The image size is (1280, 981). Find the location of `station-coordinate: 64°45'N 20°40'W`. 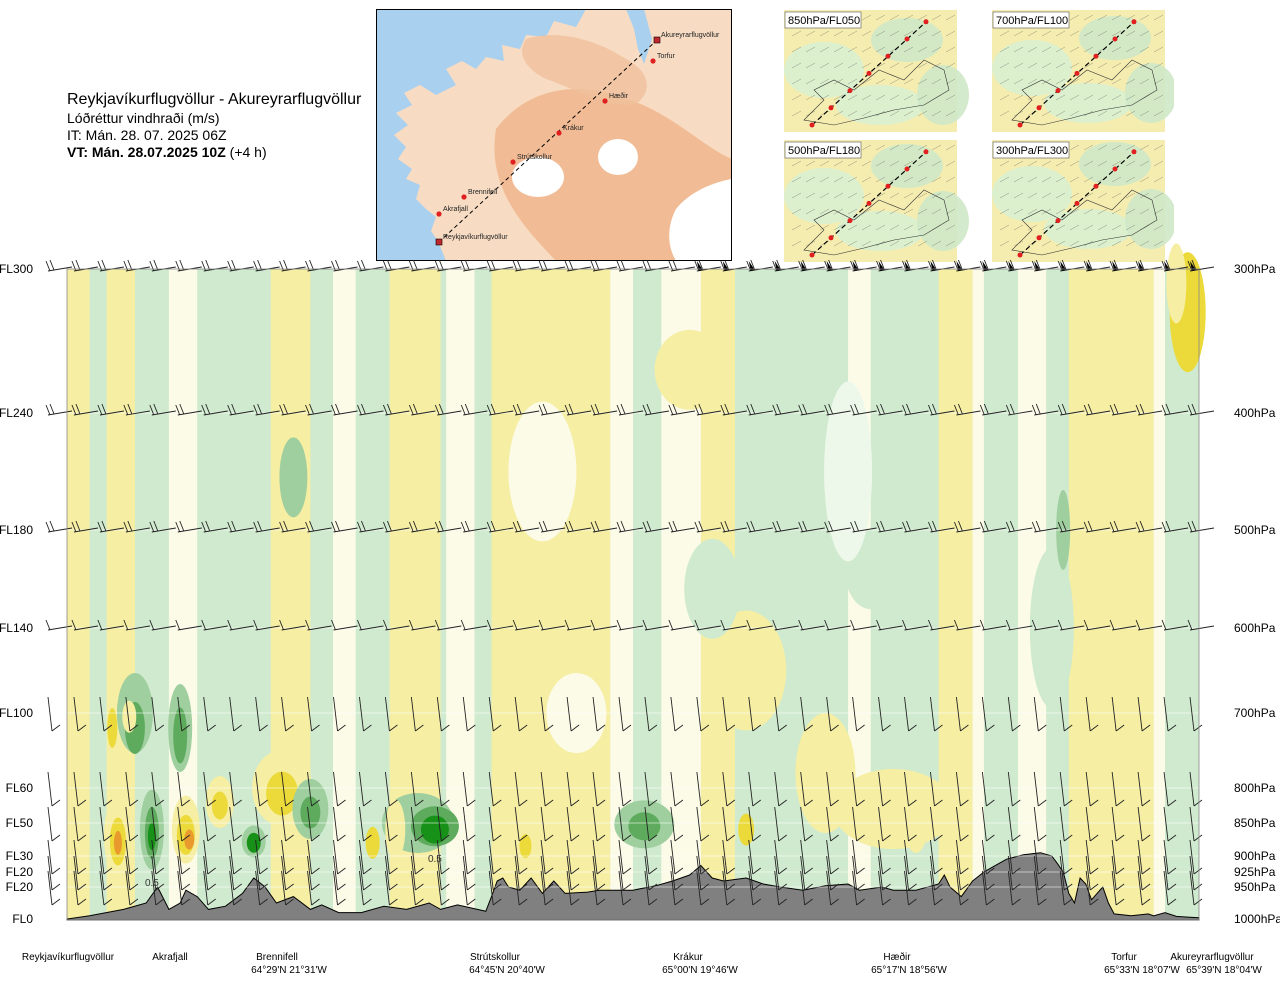

station-coordinate: 64°45'N 20°40'W is located at coordinates (507, 970).